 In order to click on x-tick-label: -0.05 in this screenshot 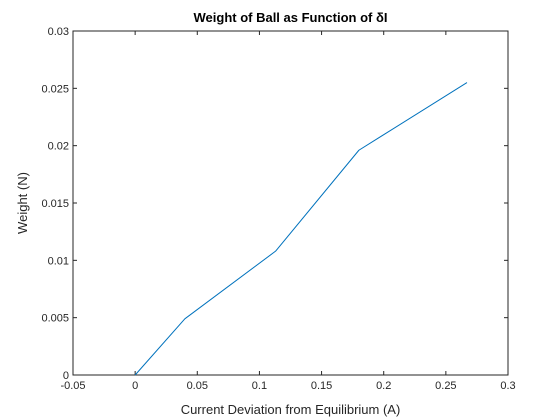, I will do `click(72, 386)`.